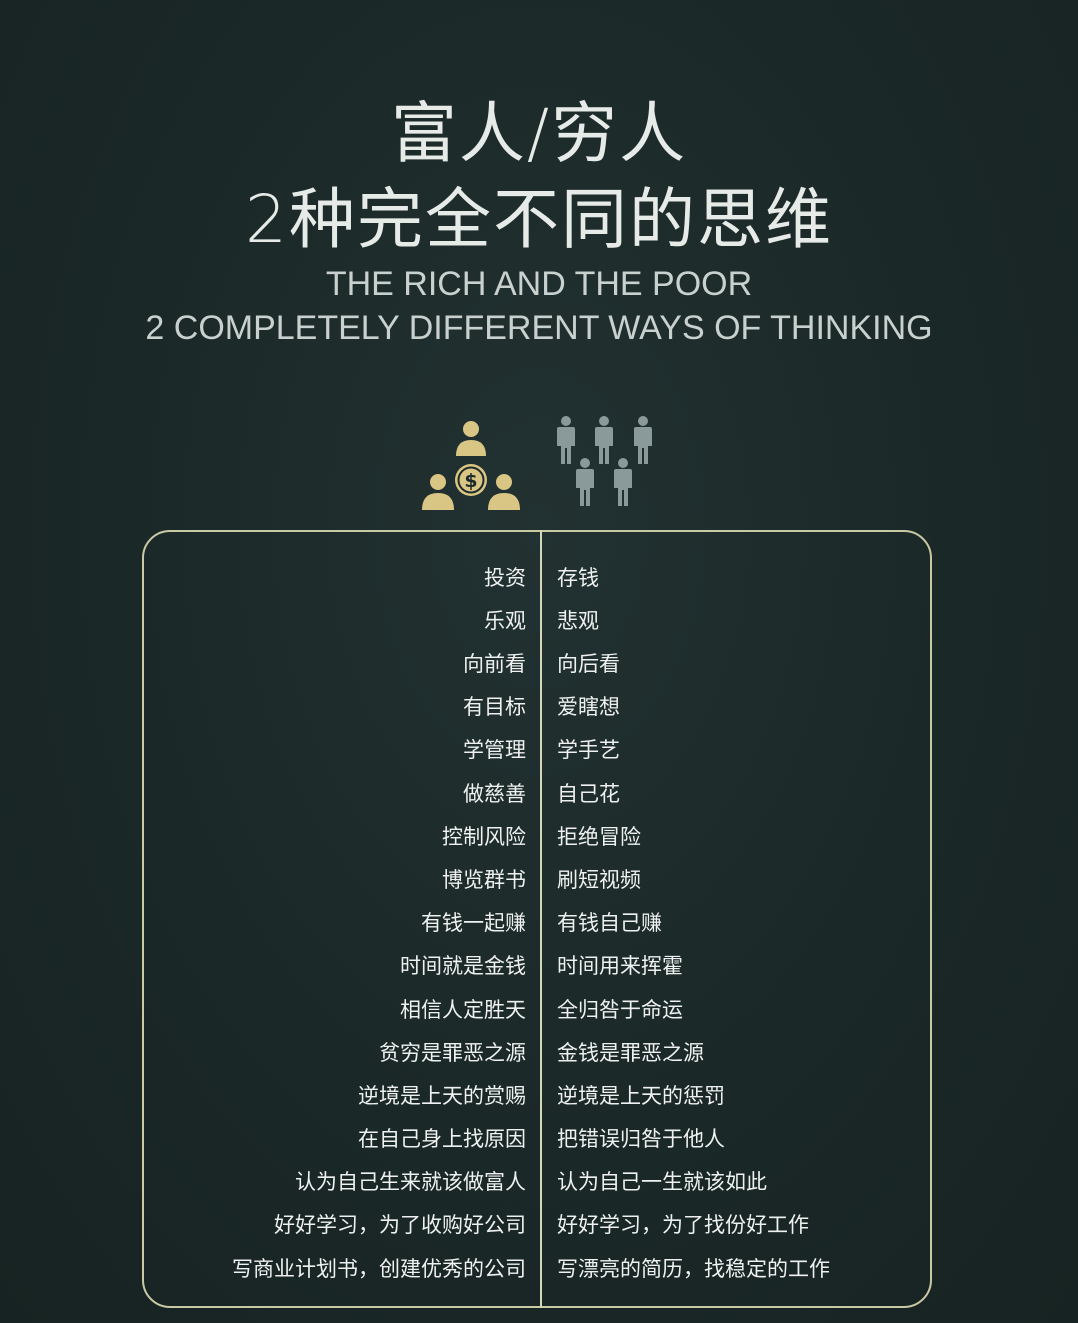 Image resolution: width=1078 pixels, height=1323 pixels. Describe the element at coordinates (505, 621) in the screenshot. I see `rich-mindset-text: 乐观` at that location.